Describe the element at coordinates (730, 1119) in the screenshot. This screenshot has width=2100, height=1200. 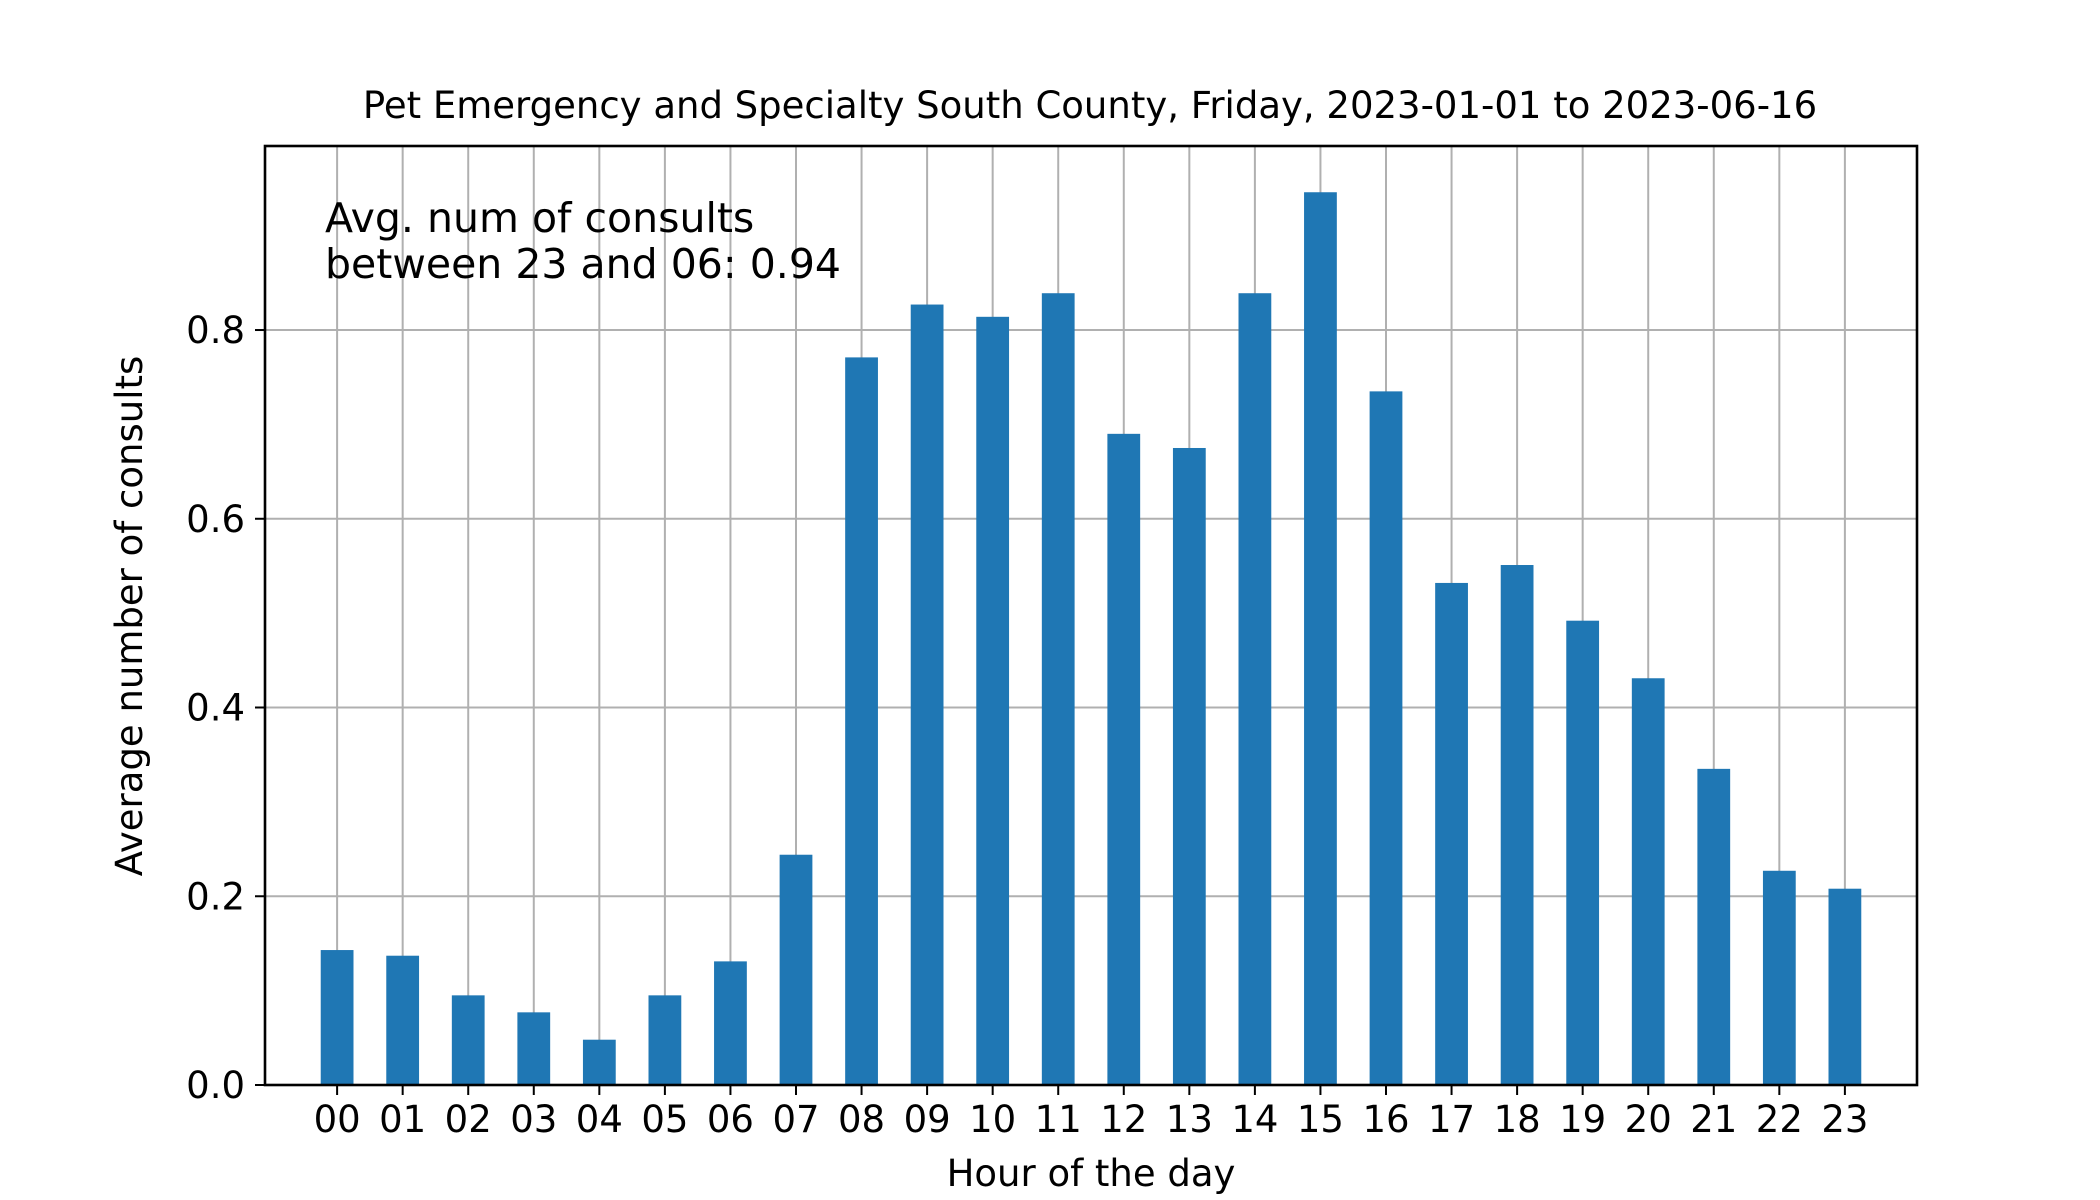
I see `x-tick-label: 06` at that location.